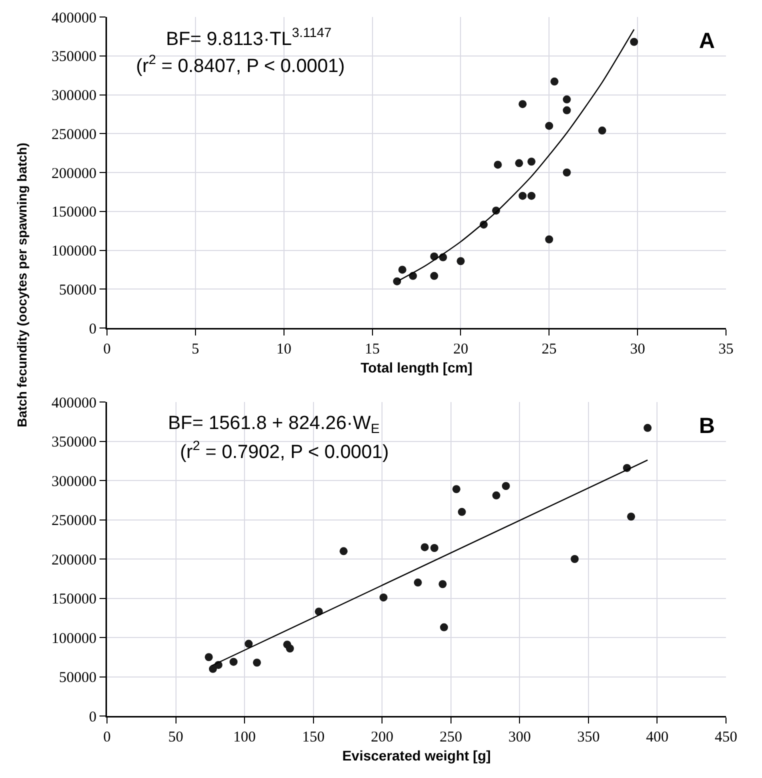 The height and width of the screenshot is (778, 762). I want to click on annotation: (r$^{2}$ = 0.7902, P < 0.0001), so click(284, 450).